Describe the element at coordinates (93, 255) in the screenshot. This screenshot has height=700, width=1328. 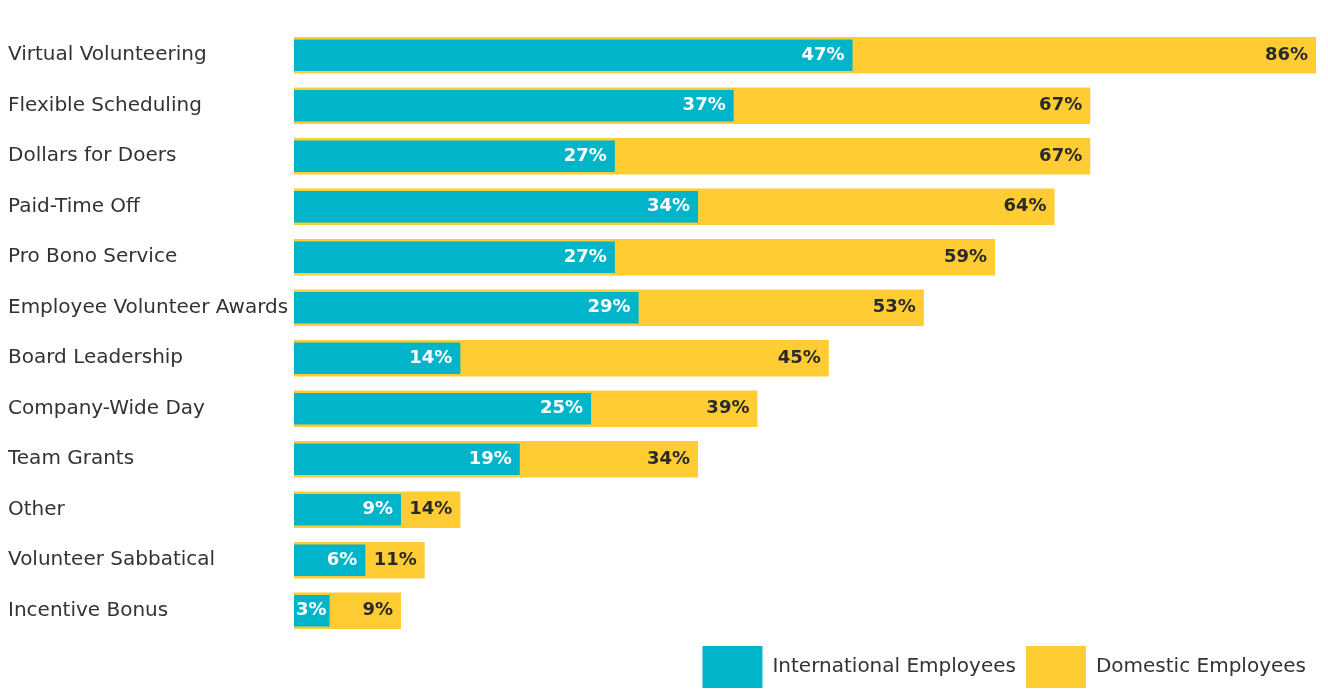
I see `y-tick-label: Pro Bono Service` at that location.